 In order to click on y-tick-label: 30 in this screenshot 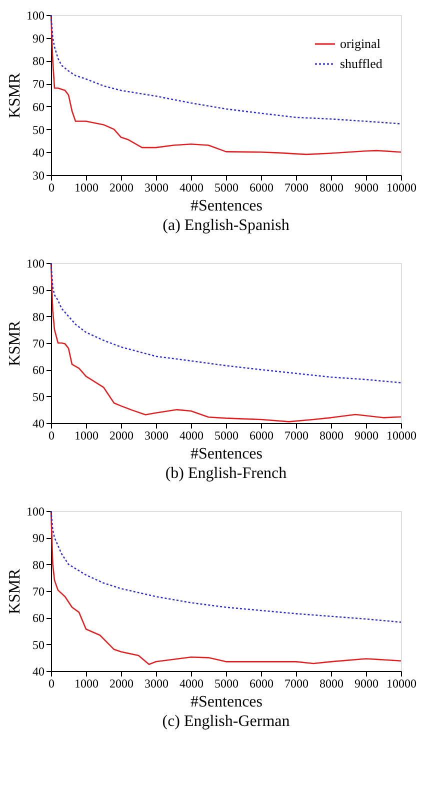, I will do `click(38, 175)`.